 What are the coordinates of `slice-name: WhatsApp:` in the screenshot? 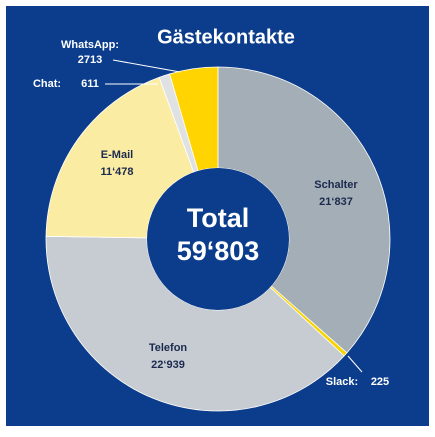 It's located at (90, 45).